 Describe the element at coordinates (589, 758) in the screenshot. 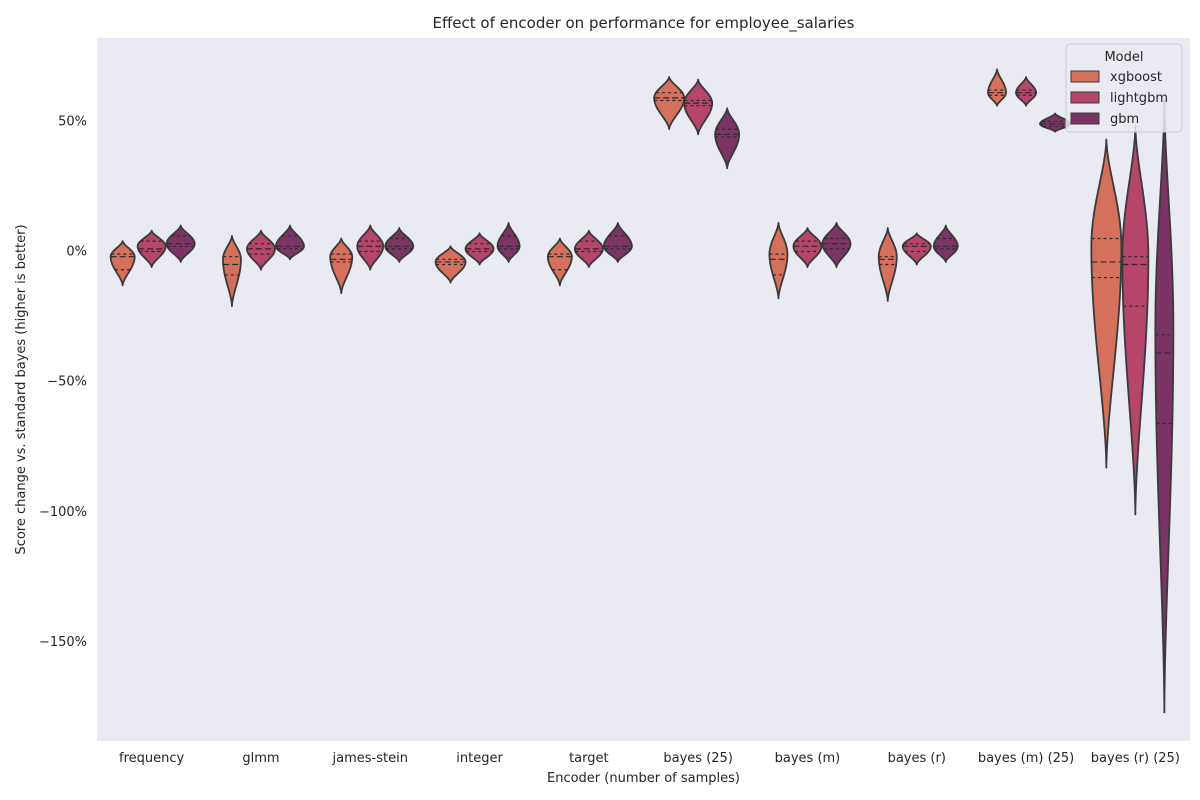

I see `x-tick-label: target` at that location.